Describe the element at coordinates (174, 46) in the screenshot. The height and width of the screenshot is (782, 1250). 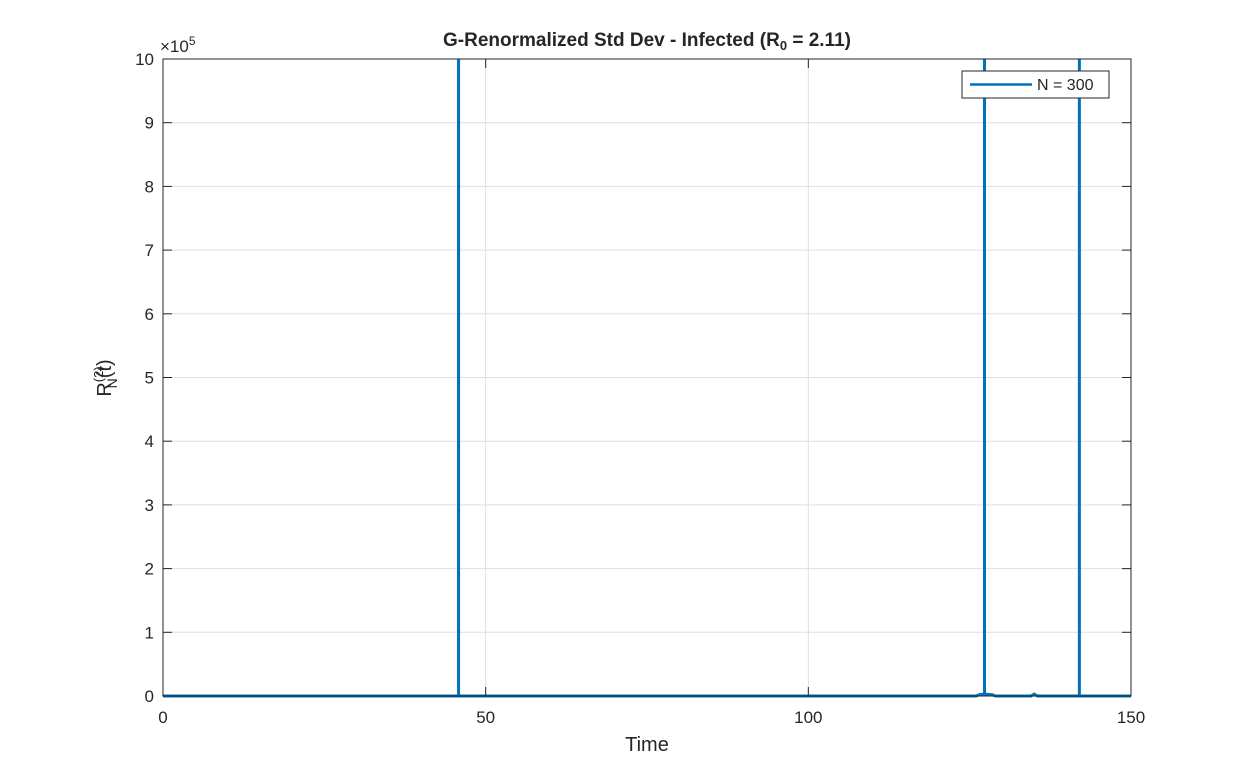
I see `y-exponent-base: ×10` at that location.